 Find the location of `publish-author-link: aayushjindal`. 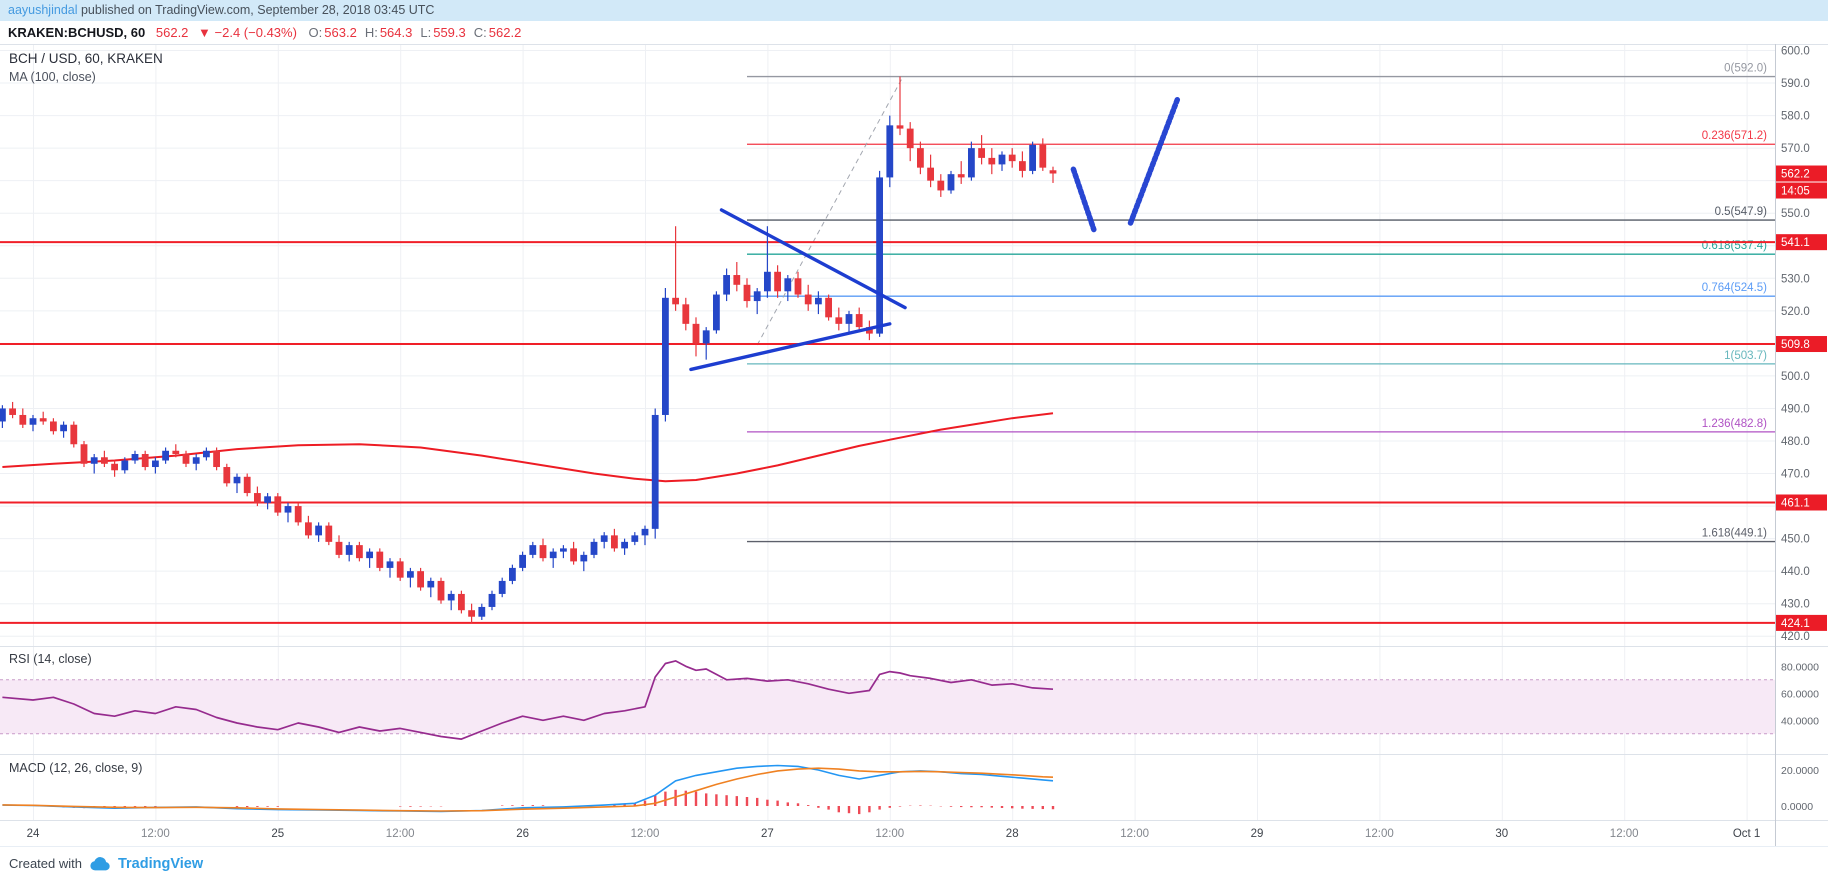

publish-author-link: aayushjindal is located at coordinates (43, 10).